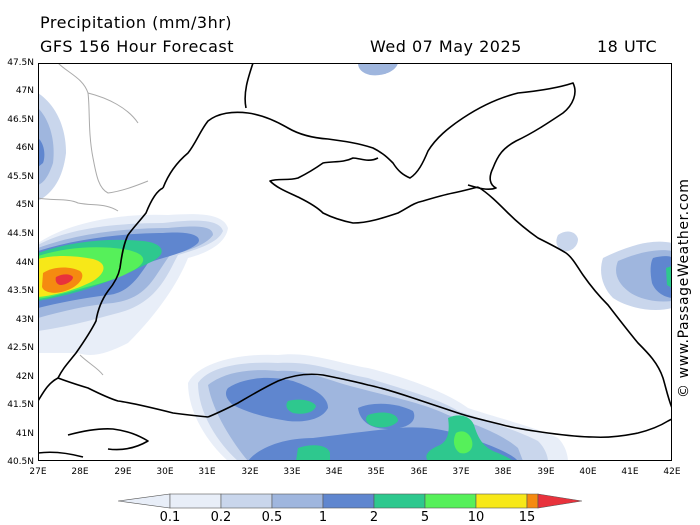 The width and height of the screenshot is (700, 525). What do you see at coordinates (20, 120) in the screenshot?
I see `lat-label: 46.5N` at bounding box center [20, 120].